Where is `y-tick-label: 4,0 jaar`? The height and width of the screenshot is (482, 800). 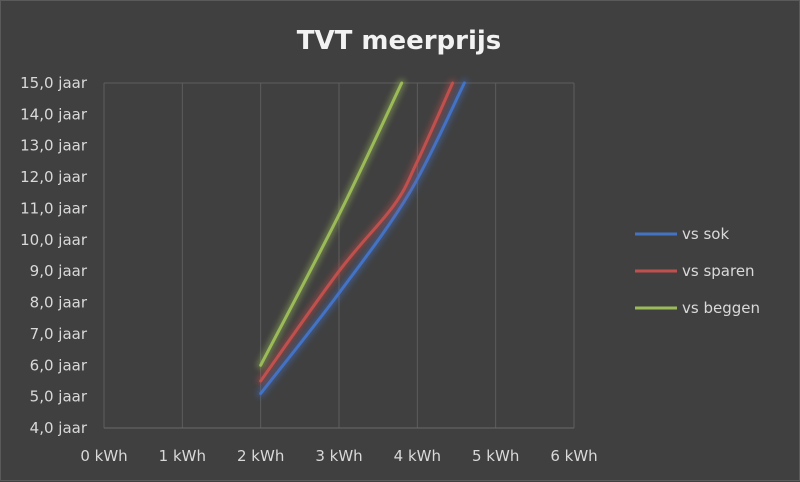
y-tick-label: 4,0 jaar is located at coordinates (59, 428).